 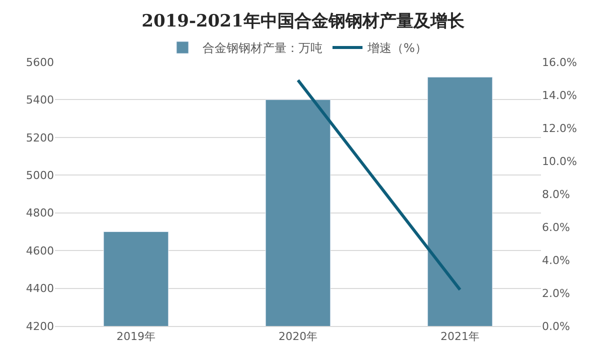 What do you see at coordinates (396, 48) in the screenshot?
I see `legend-label: 增速（%）` at bounding box center [396, 48].